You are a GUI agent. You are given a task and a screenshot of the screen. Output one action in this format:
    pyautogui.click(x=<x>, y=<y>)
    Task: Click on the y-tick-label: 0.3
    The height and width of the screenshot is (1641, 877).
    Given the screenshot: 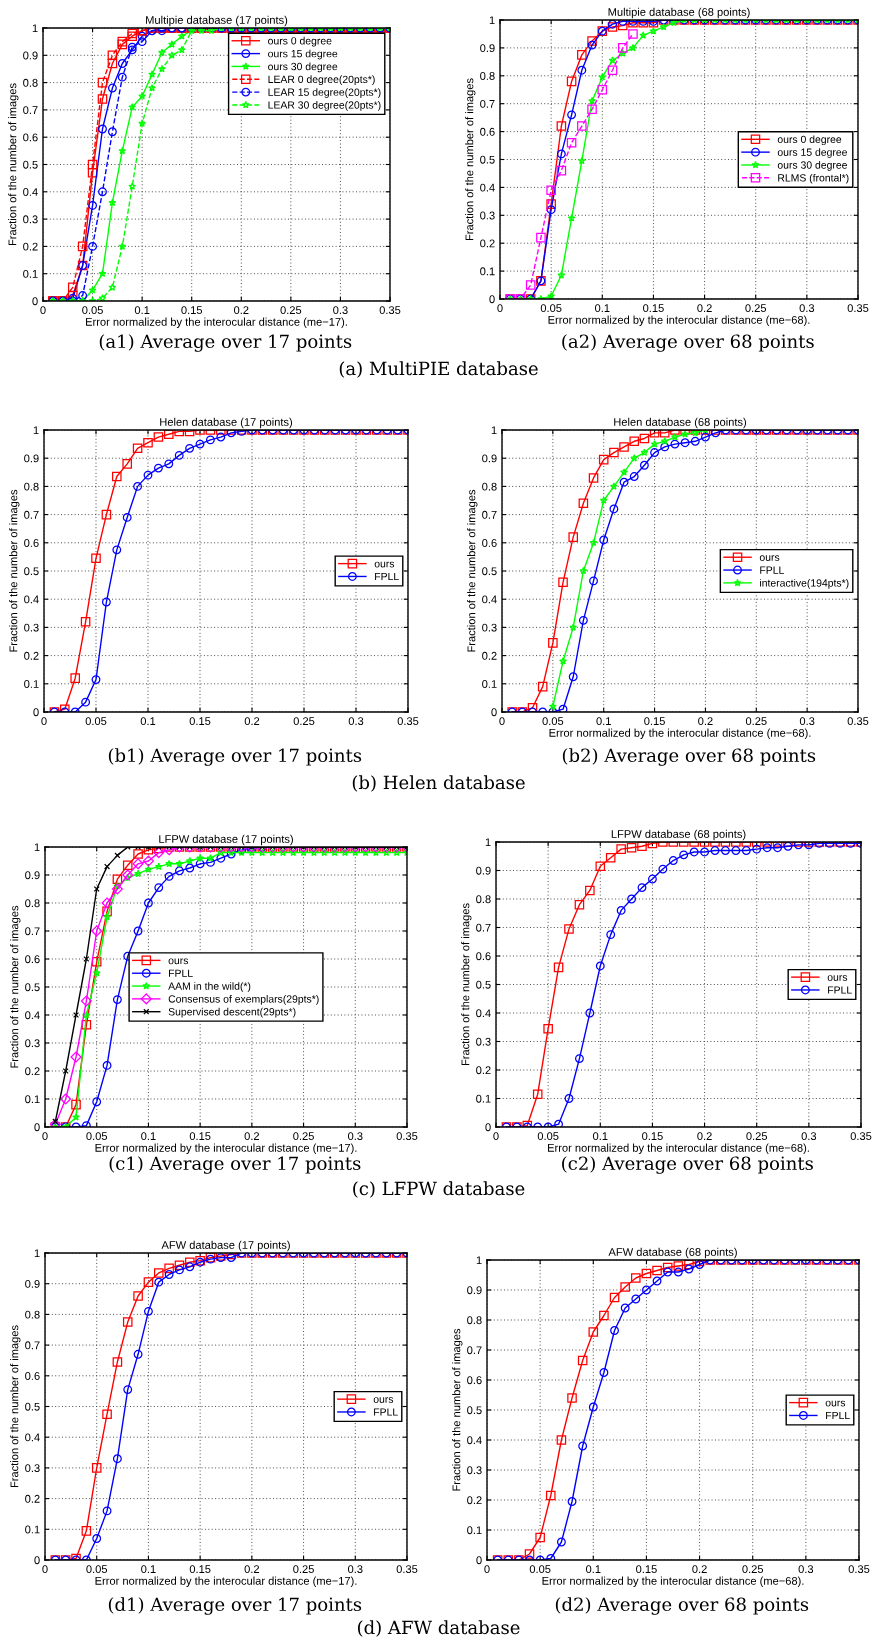 What is the action you would take?
    pyautogui.click(x=489, y=627)
    